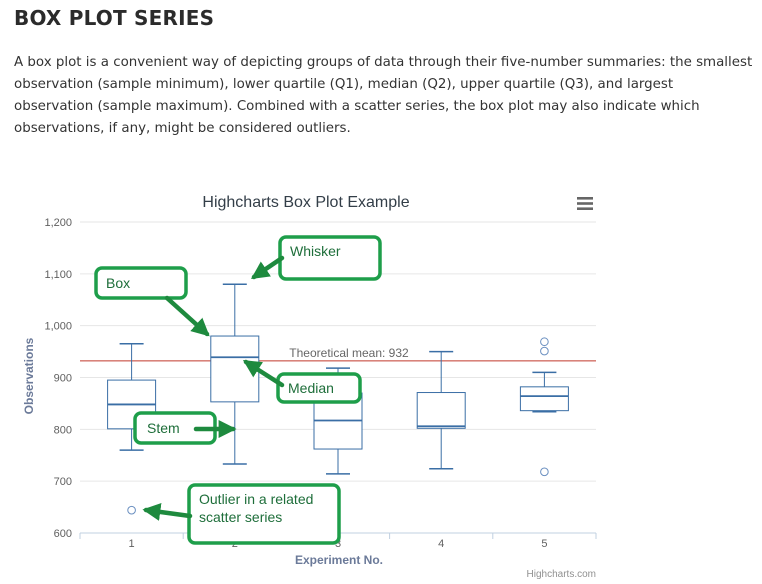 The image size is (762, 584). Describe the element at coordinates (305, 202) in the screenshot. I see `chart-title: Highcharts Box Plot Example` at that location.